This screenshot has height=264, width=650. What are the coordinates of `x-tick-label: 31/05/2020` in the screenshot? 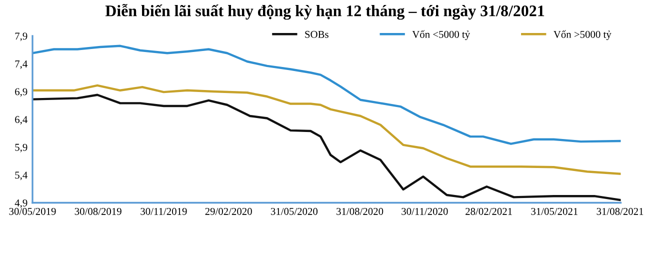 It's located at (294, 211).